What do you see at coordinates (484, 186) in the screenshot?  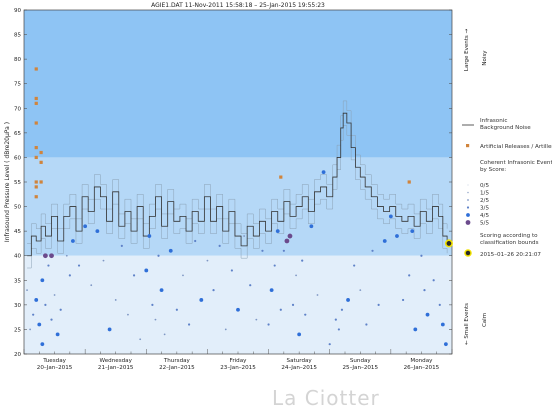 I see `legend-score-label: 0/5` at bounding box center [484, 186].